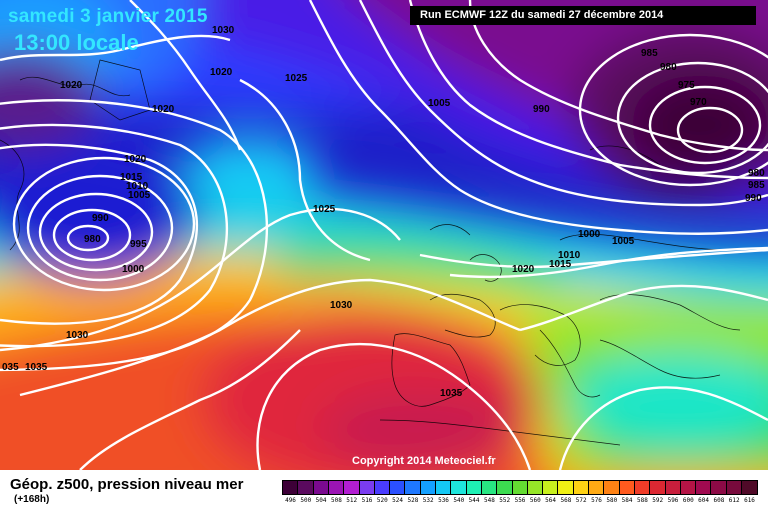 Image resolution: width=768 pixels, height=512 pixels. What do you see at coordinates (443, 500) in the screenshot?
I see `legend-value: 536` at bounding box center [443, 500].